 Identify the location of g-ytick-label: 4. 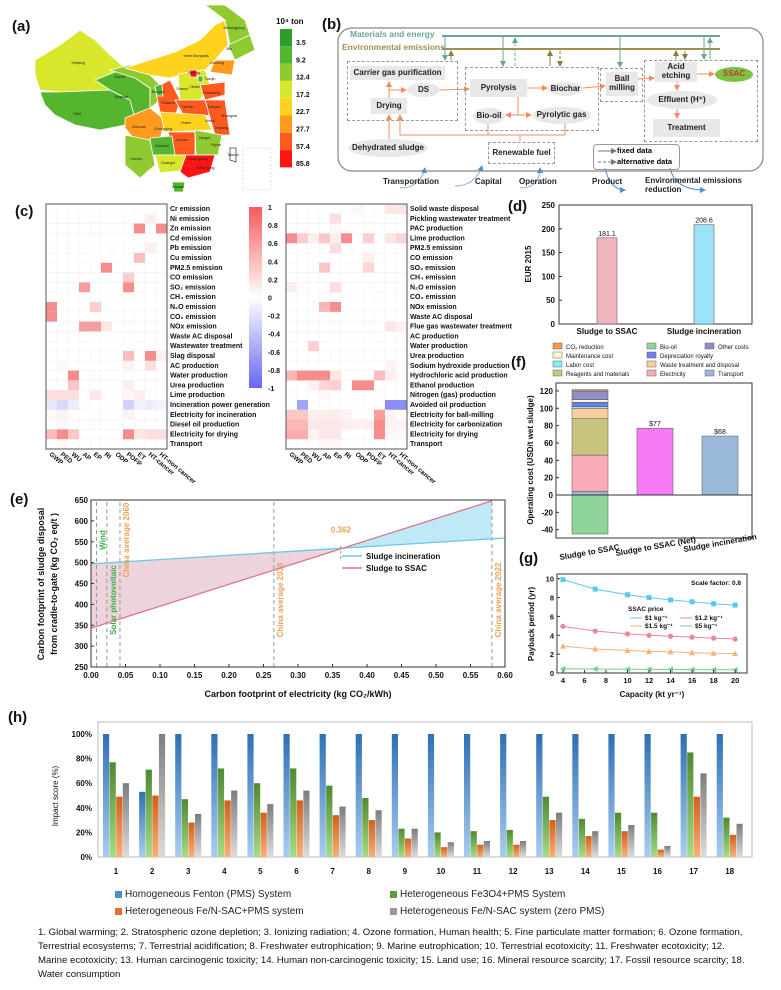
(552, 635).